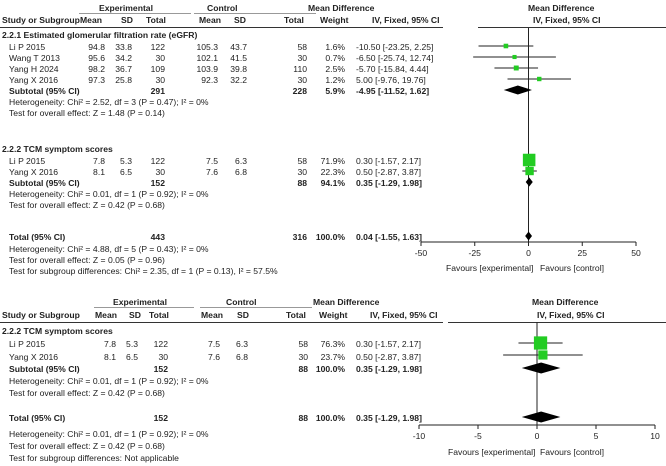  Describe the element at coordinates (238, 69) in the screenshot. I see `c-sd: 39.8` at that location.